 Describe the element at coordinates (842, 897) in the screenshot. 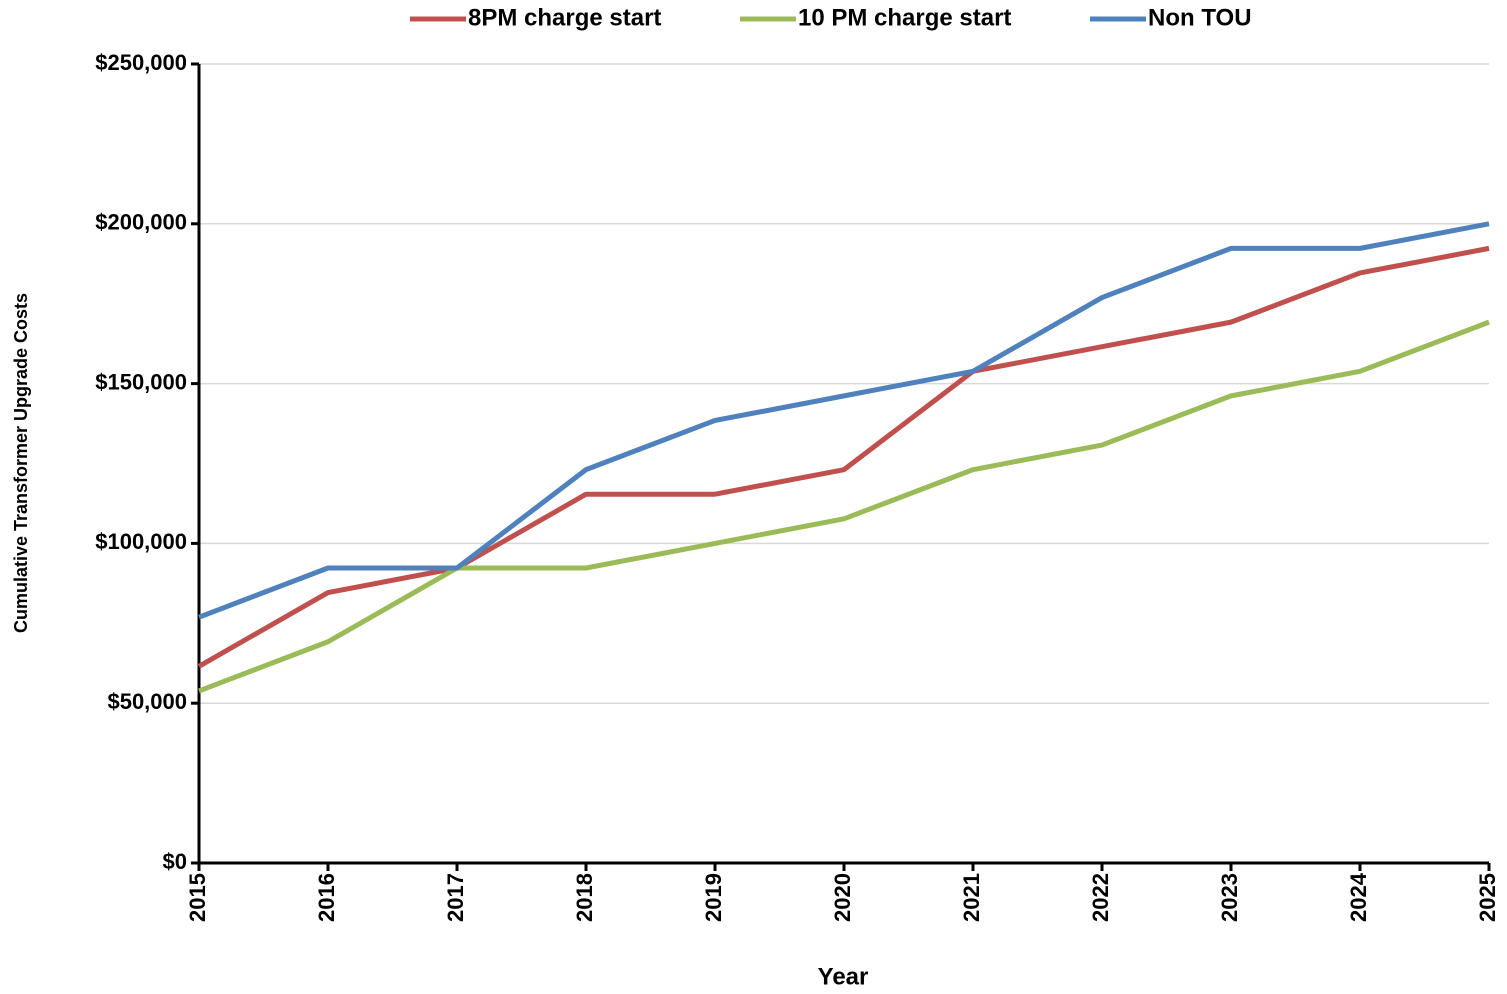

I see `x-tick-label: 2020` at that location.